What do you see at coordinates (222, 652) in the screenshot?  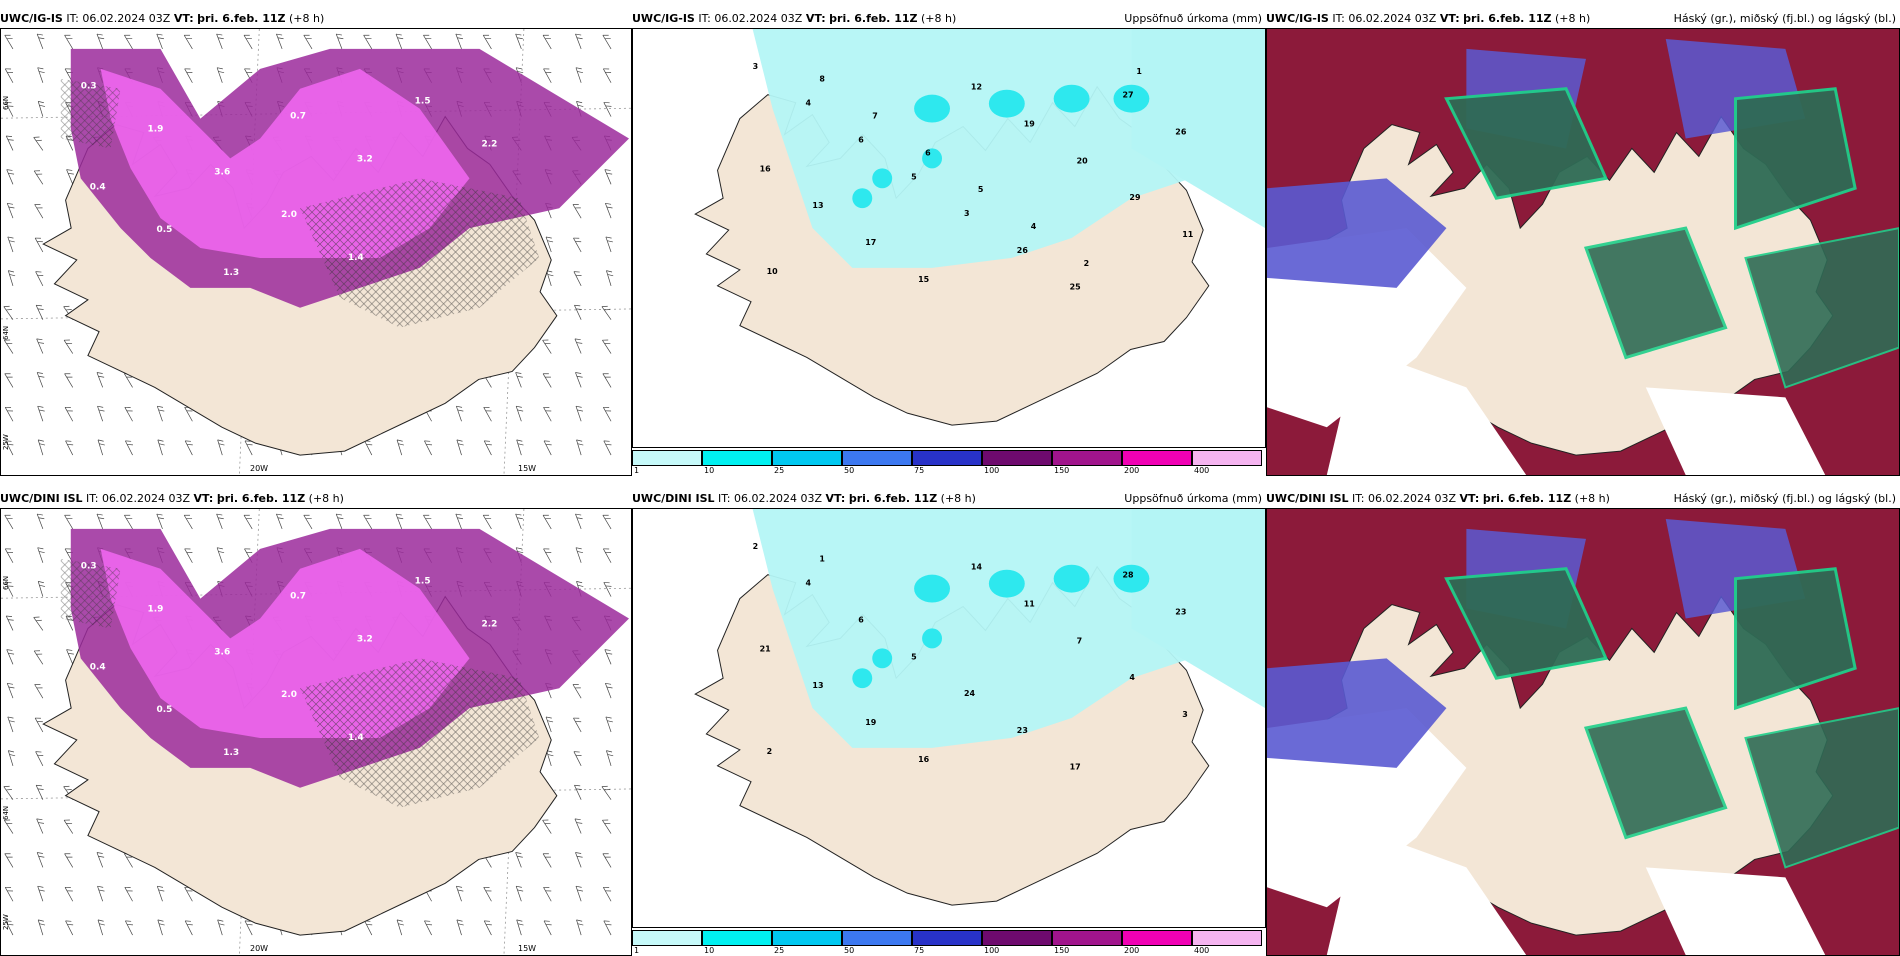 I see `precip-value-label: 3.6` at bounding box center [222, 652].